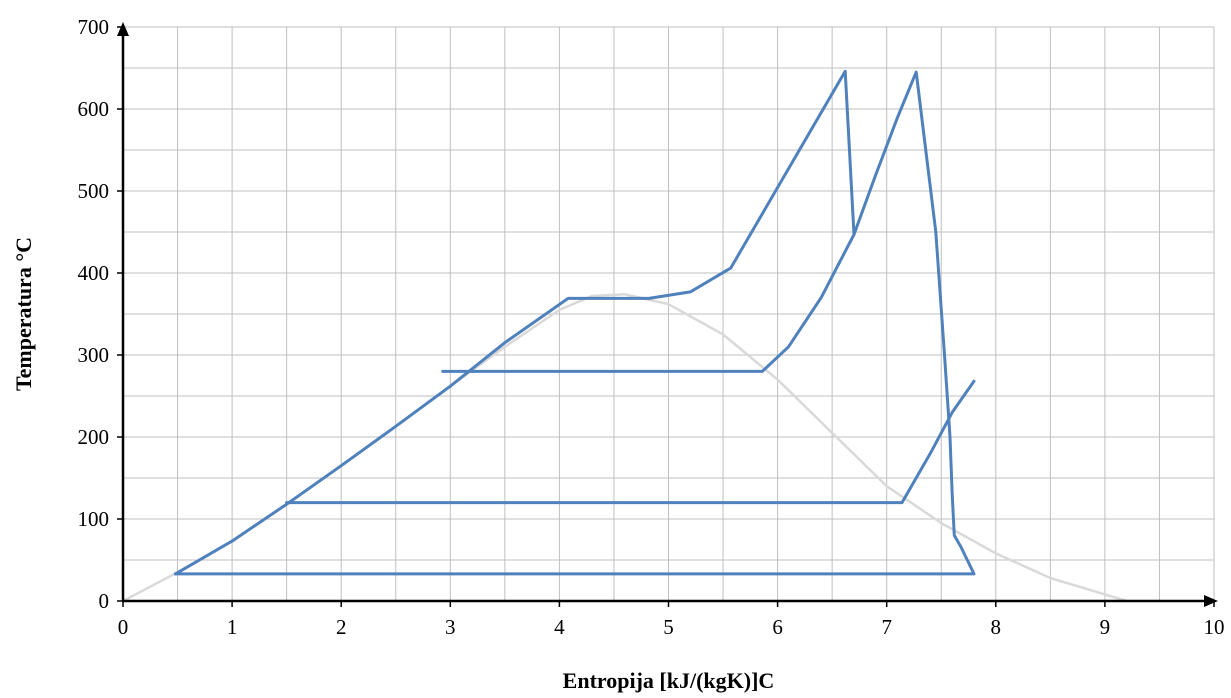 The height and width of the screenshot is (698, 1231). Describe the element at coordinates (559, 627) in the screenshot. I see `x-tick-label: 4` at that location.